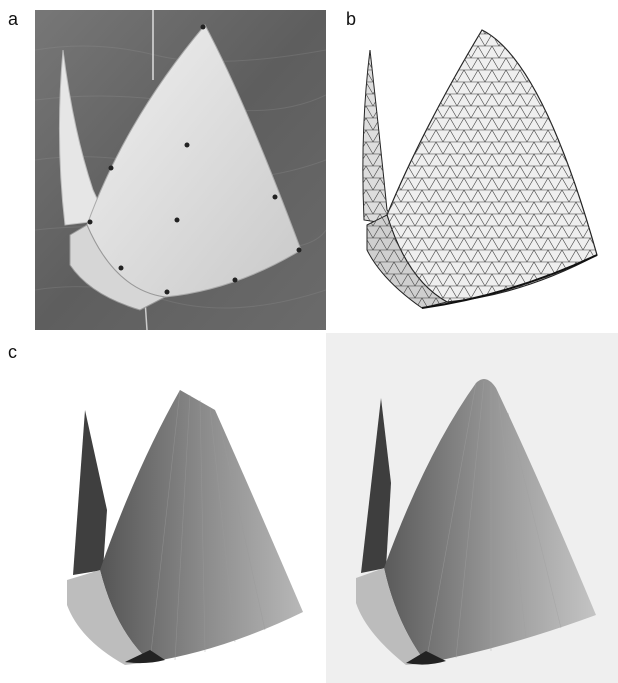 This screenshot has height=683, width=618. Describe the element at coordinates (12, 352) in the screenshot. I see `panel-label-c: c` at that location.